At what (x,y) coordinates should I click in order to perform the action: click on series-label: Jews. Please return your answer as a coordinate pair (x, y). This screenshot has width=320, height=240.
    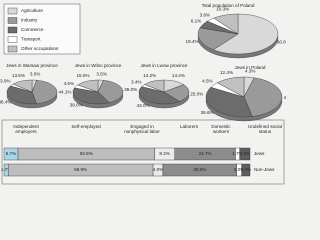
    Looking at the image, I should click on (259, 153).